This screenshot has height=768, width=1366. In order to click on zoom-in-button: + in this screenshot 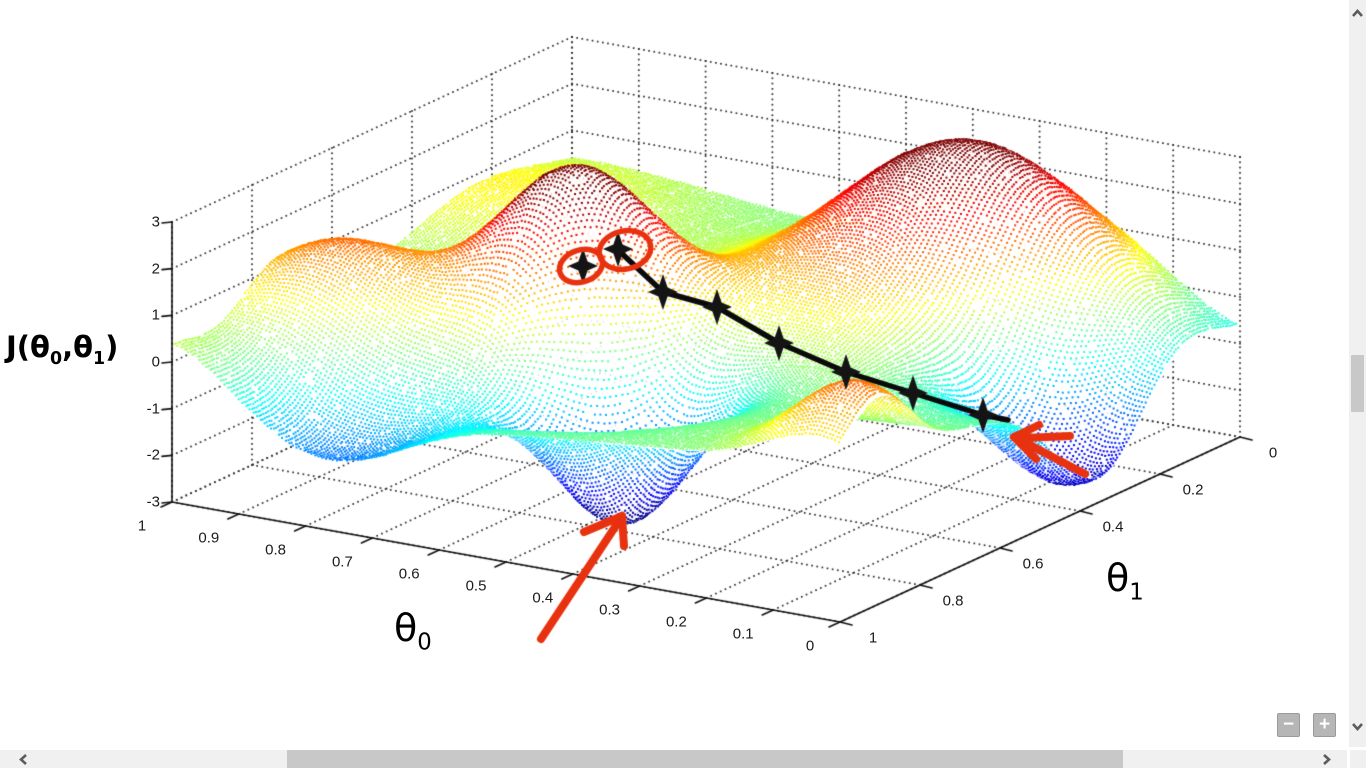, I will do `click(1324, 725)`.